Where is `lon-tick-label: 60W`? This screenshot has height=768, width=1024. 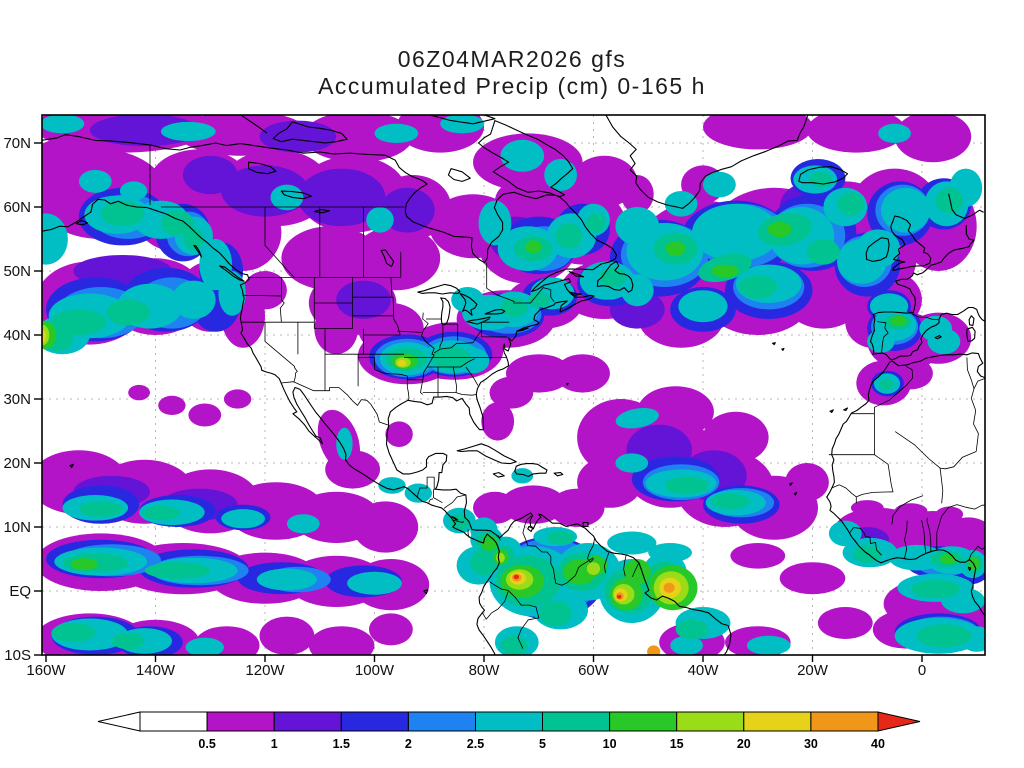 lon-tick-label: 60W is located at coordinates (594, 670).